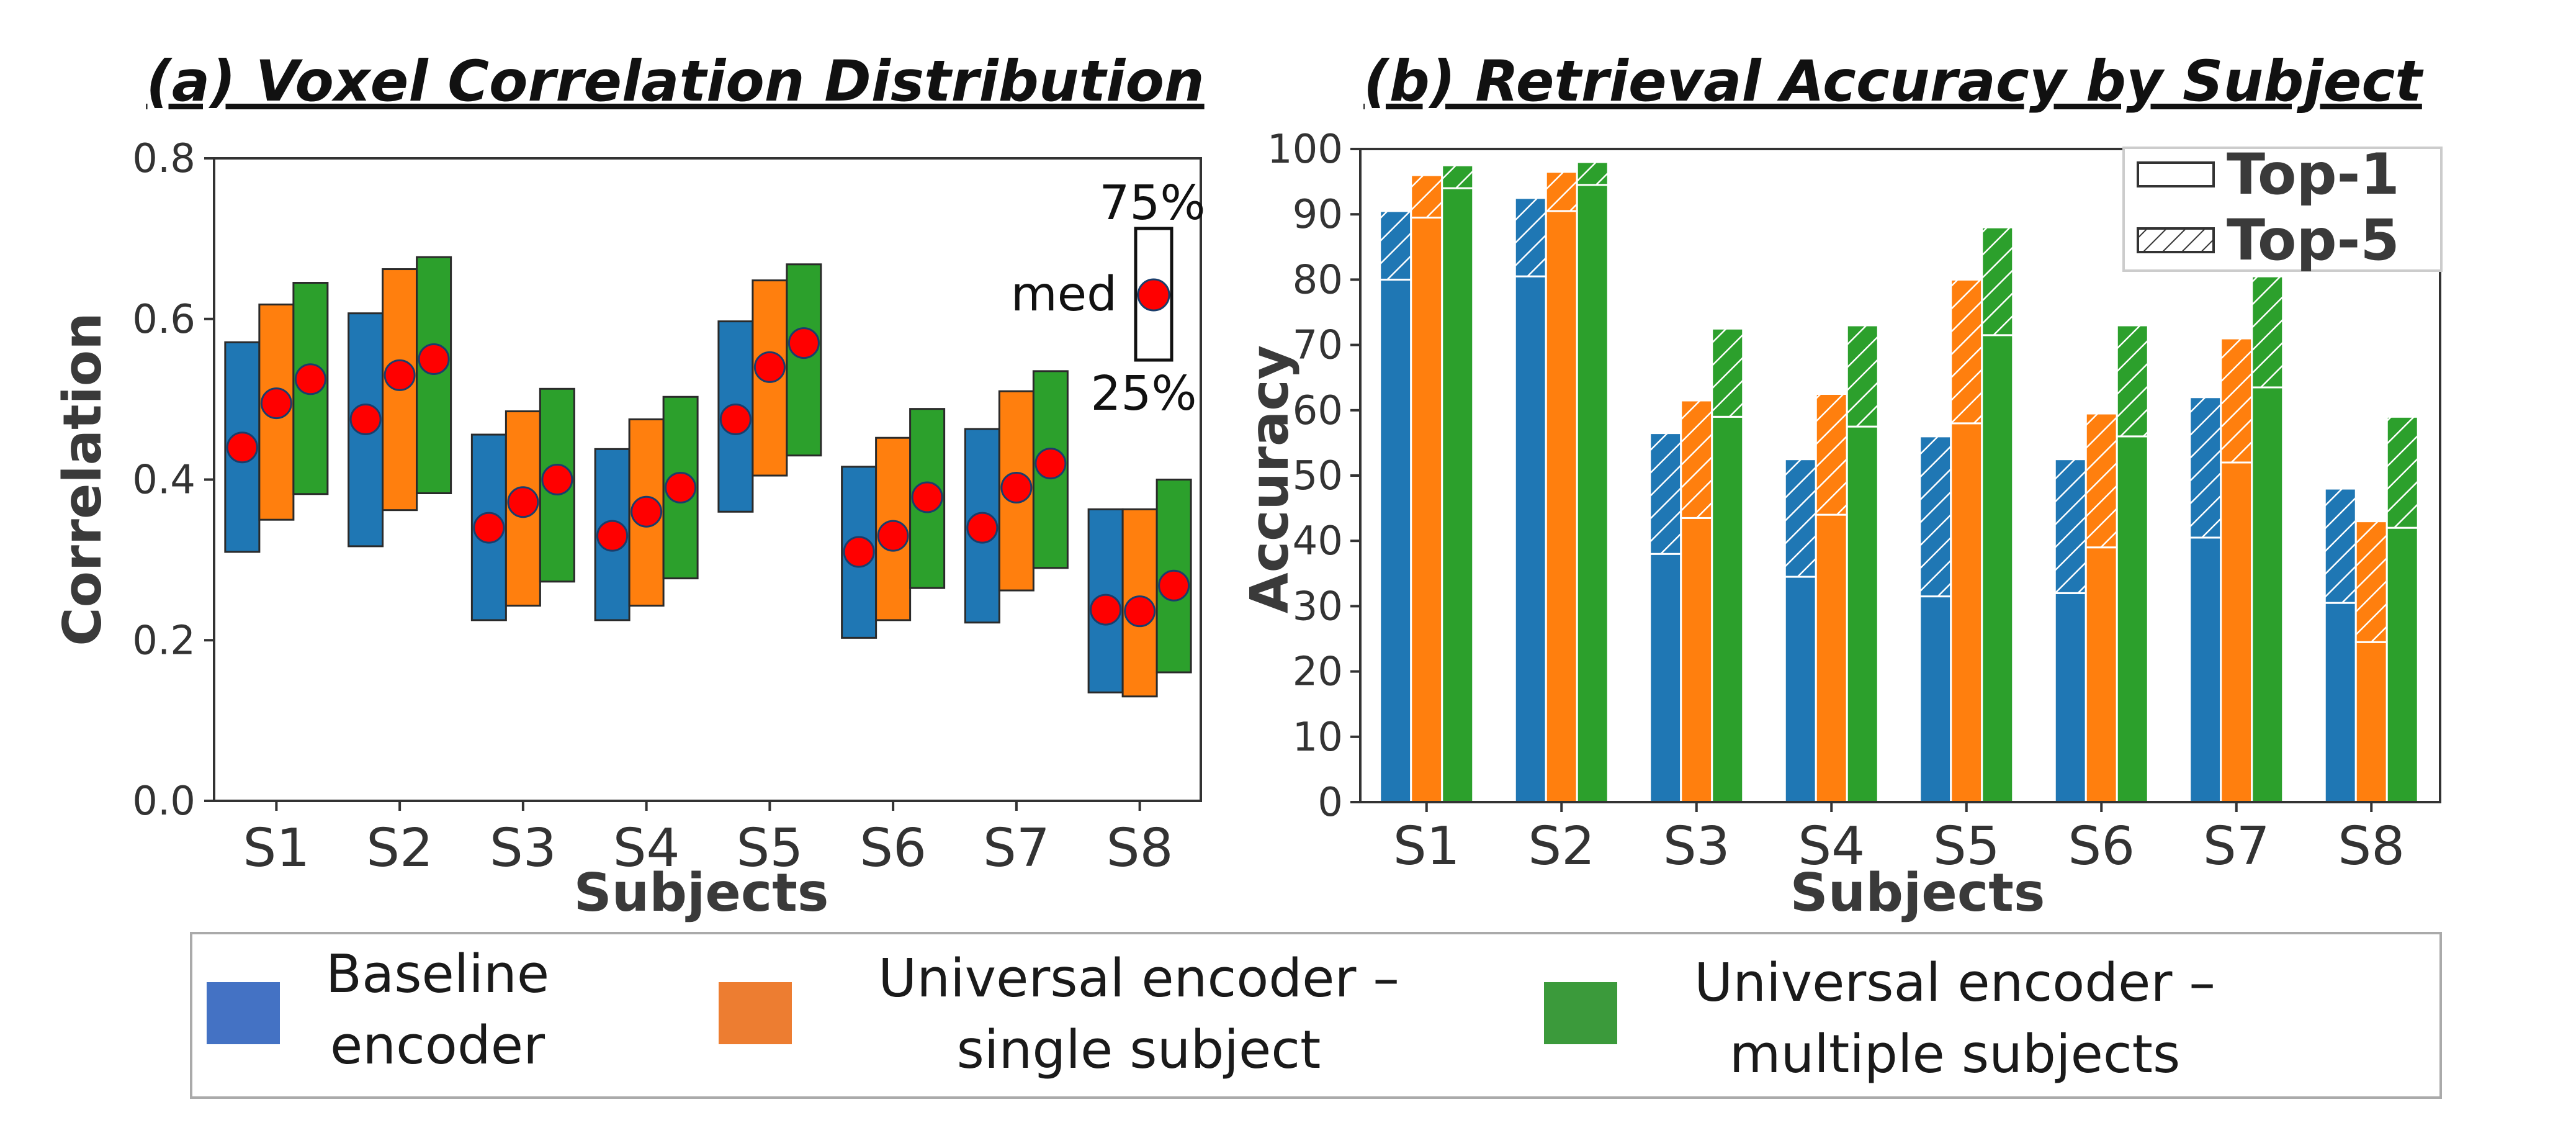  Describe the element at coordinates (277, 849) in the screenshot. I see `a-xtick-label: S1` at that location.